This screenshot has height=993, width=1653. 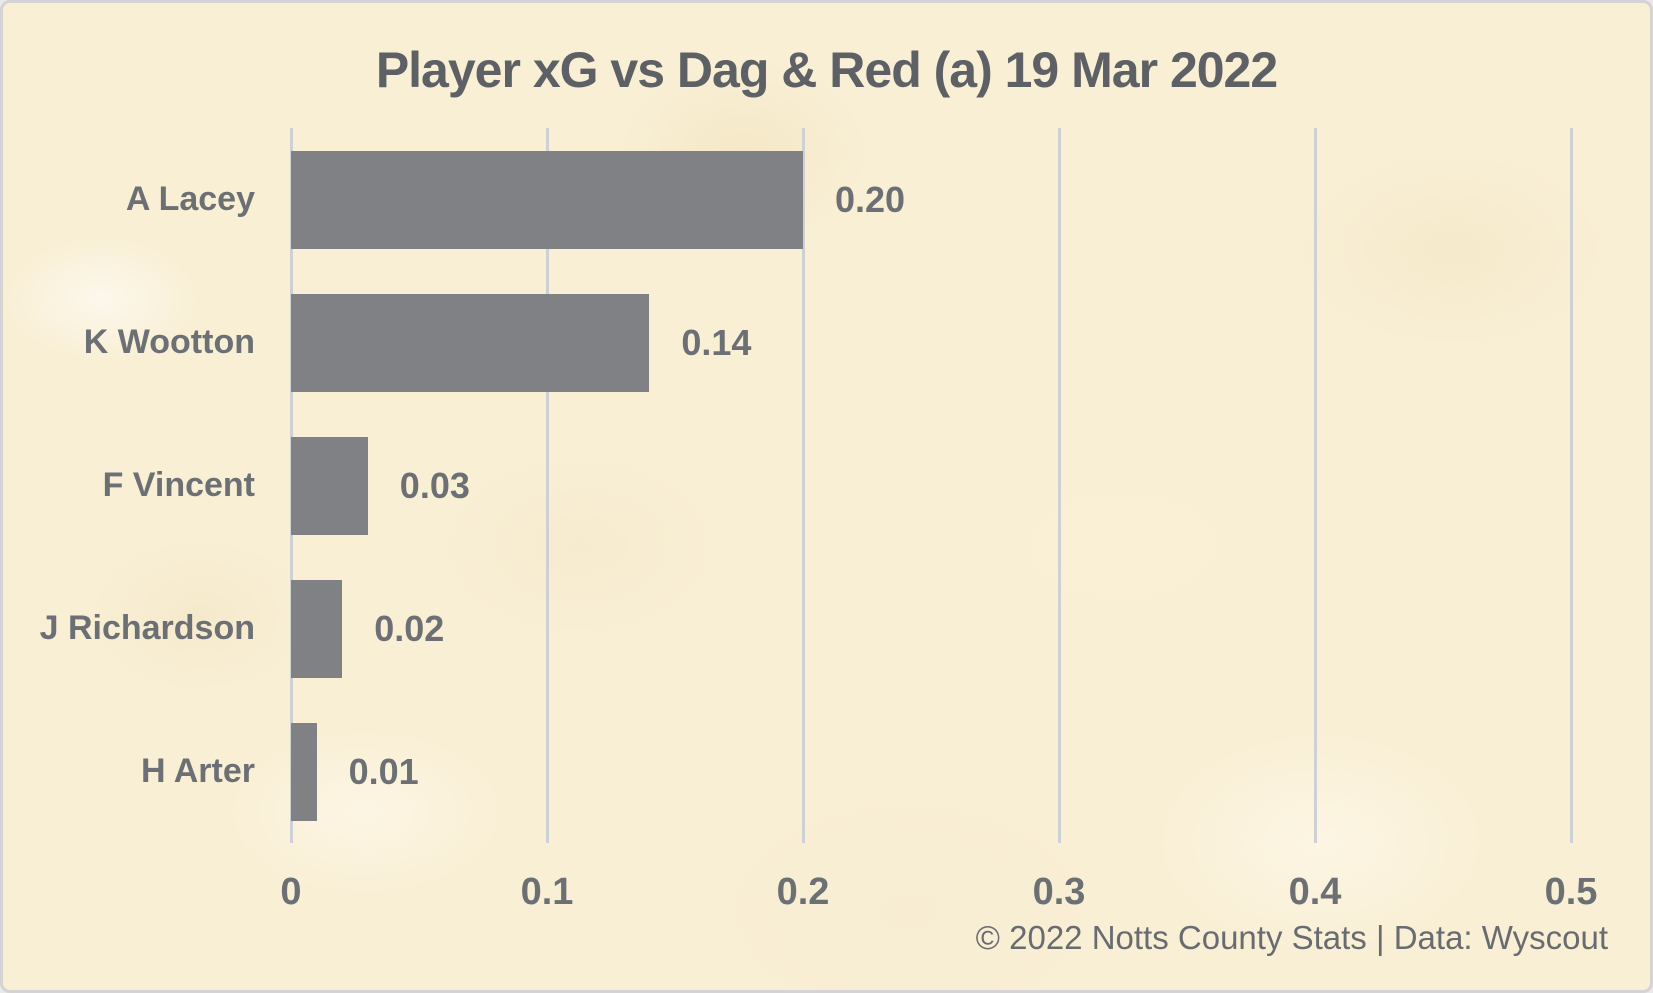 What do you see at coordinates (178, 485) in the screenshot?
I see `category-label: F Vincent` at bounding box center [178, 485].